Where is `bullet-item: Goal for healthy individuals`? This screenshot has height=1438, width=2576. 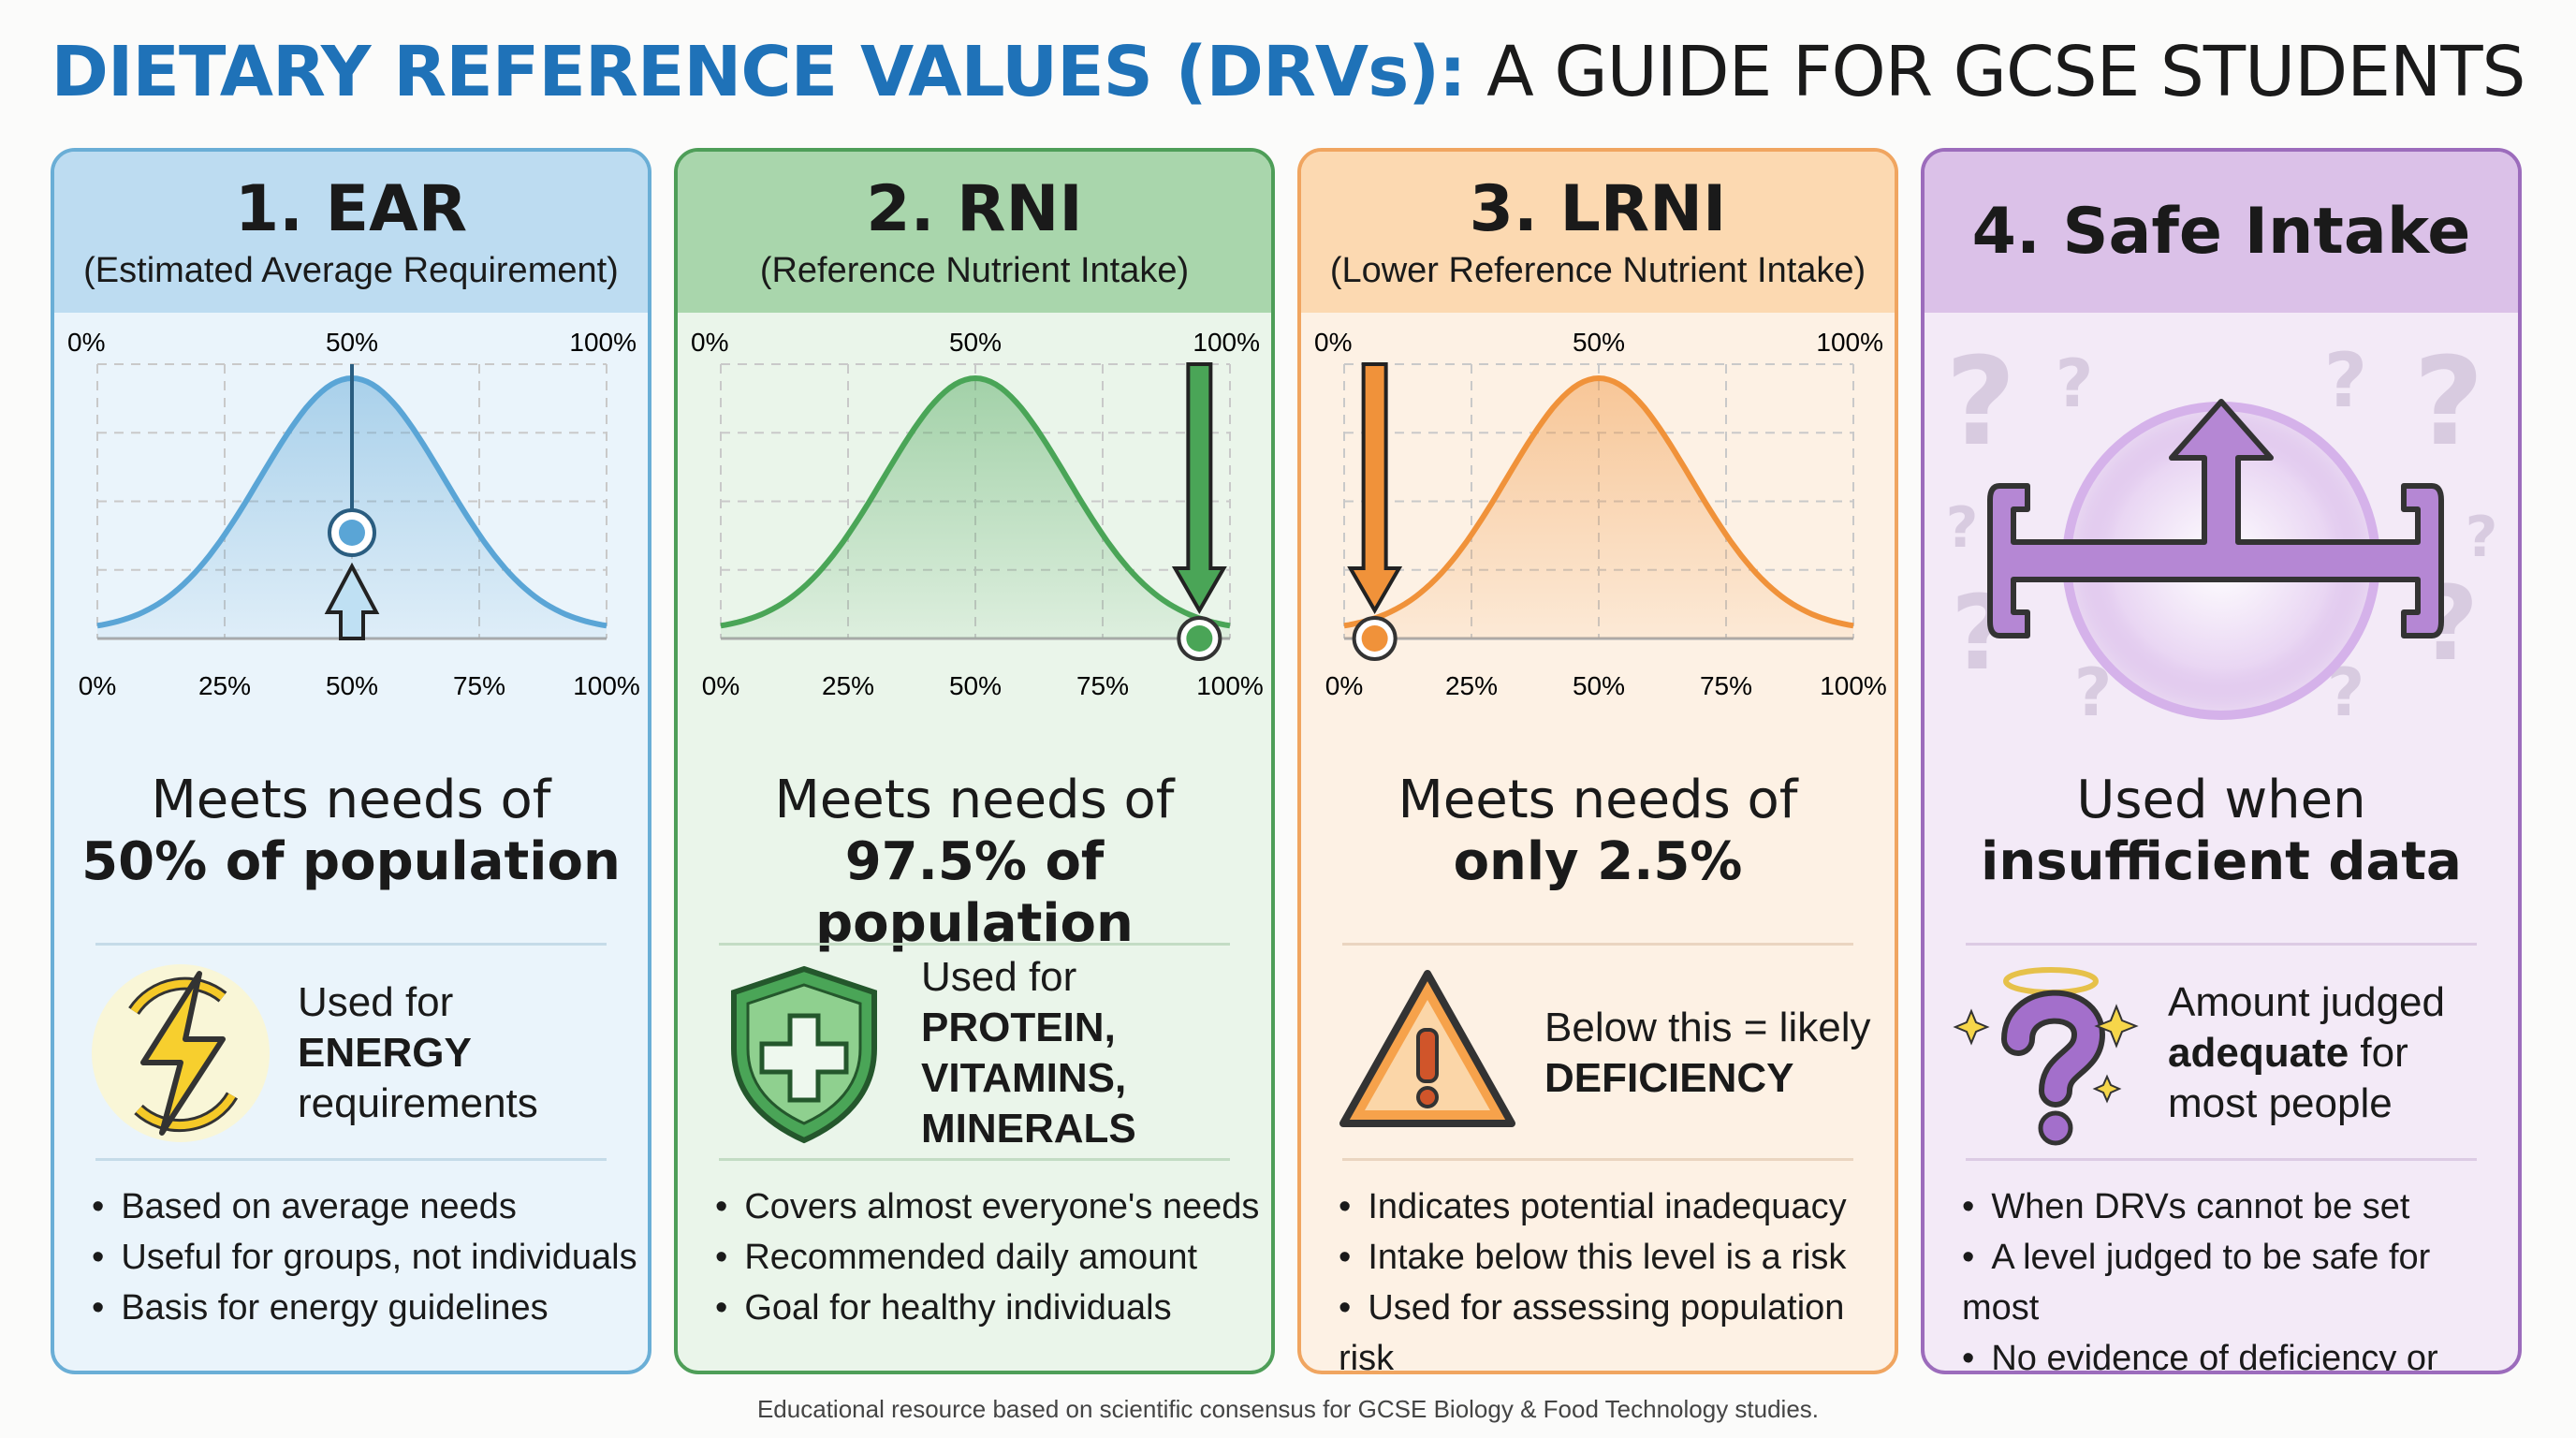 bullet-item: Goal for healthy individuals is located at coordinates (988, 1308).